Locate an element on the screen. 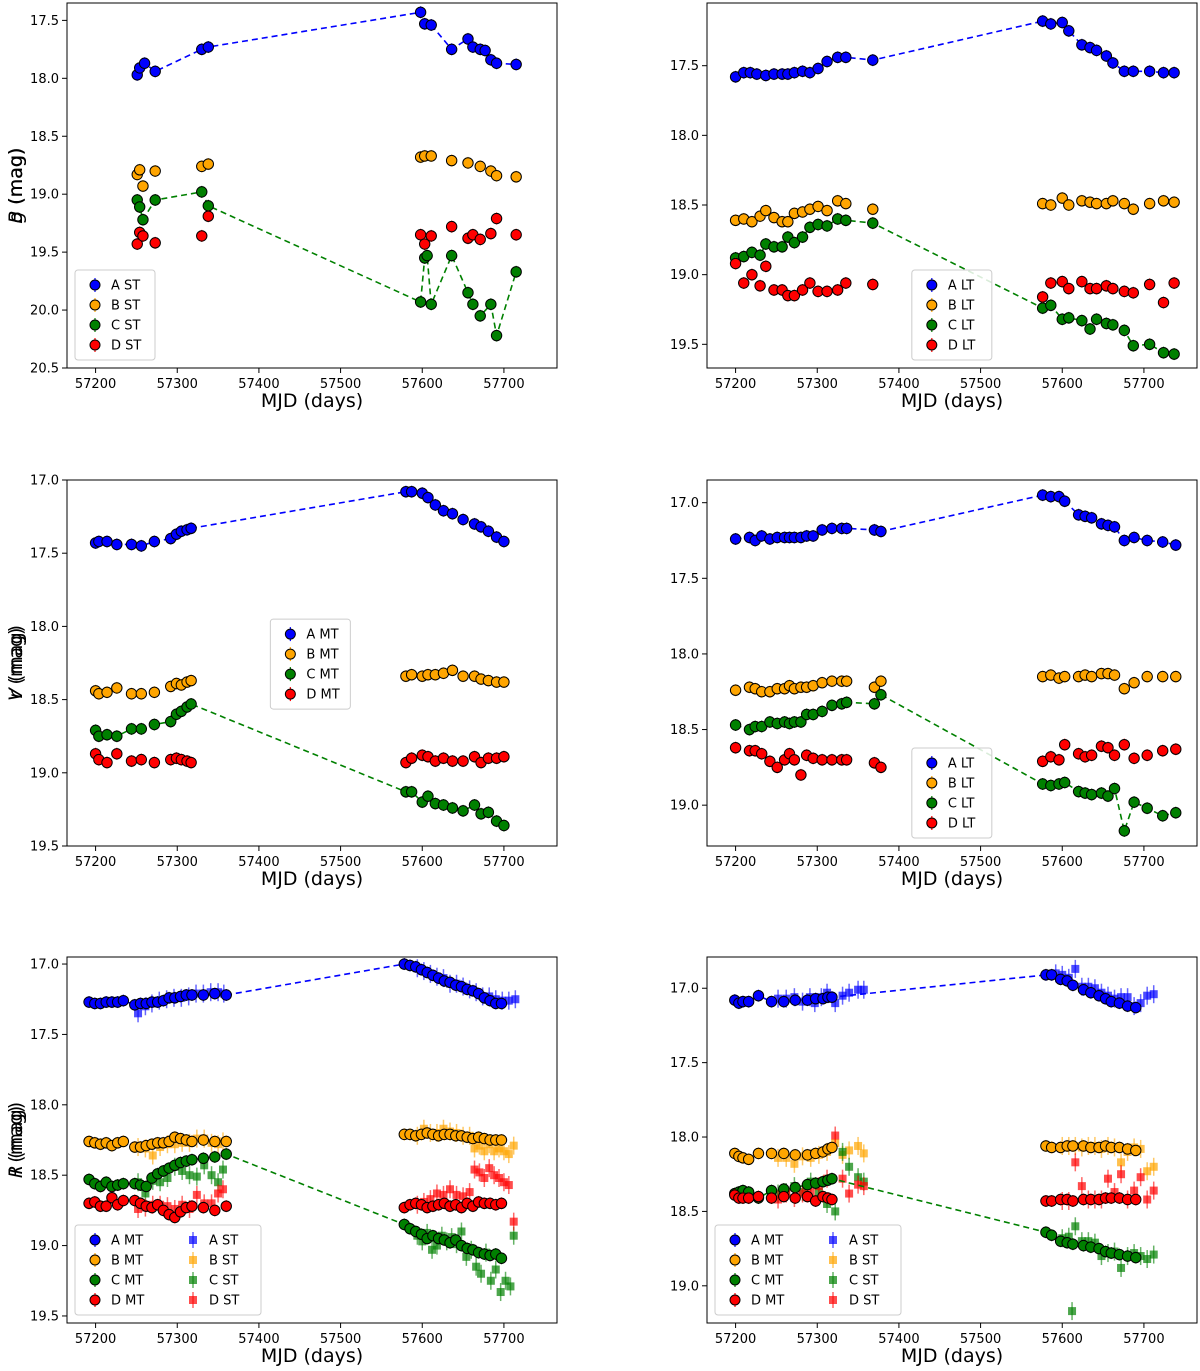 The width and height of the screenshot is (1200, 1371). axes-frame is located at coordinates (952, 663).